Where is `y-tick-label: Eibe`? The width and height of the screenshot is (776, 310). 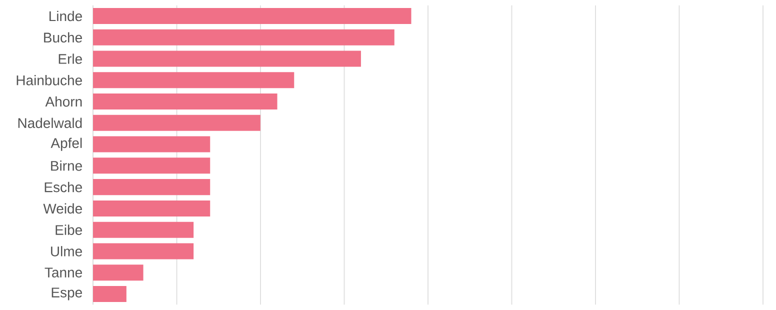
y-tick-label: Eibe is located at coordinates (69, 229).